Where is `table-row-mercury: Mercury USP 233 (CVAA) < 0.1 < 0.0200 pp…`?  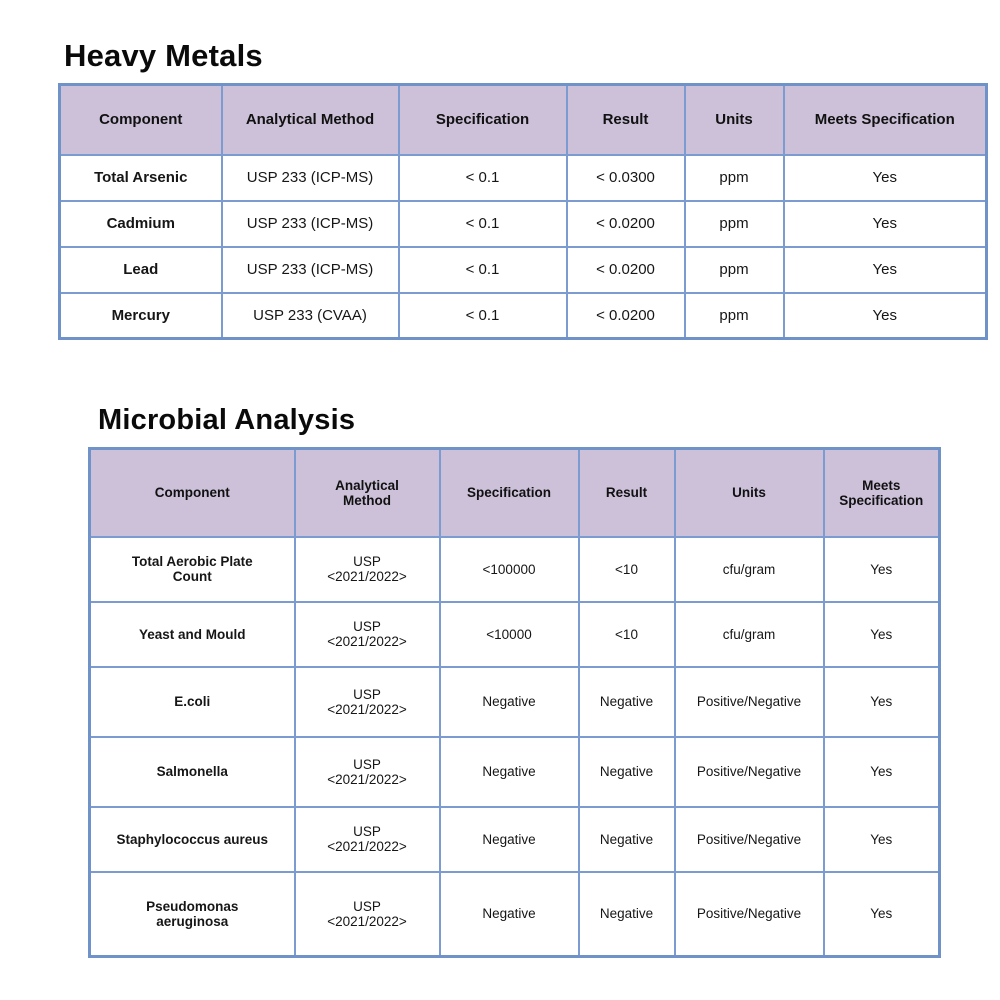 table-row-mercury: Mercury USP 233 (CVAA) < 0.1 < 0.0200 pp… is located at coordinates (523, 315).